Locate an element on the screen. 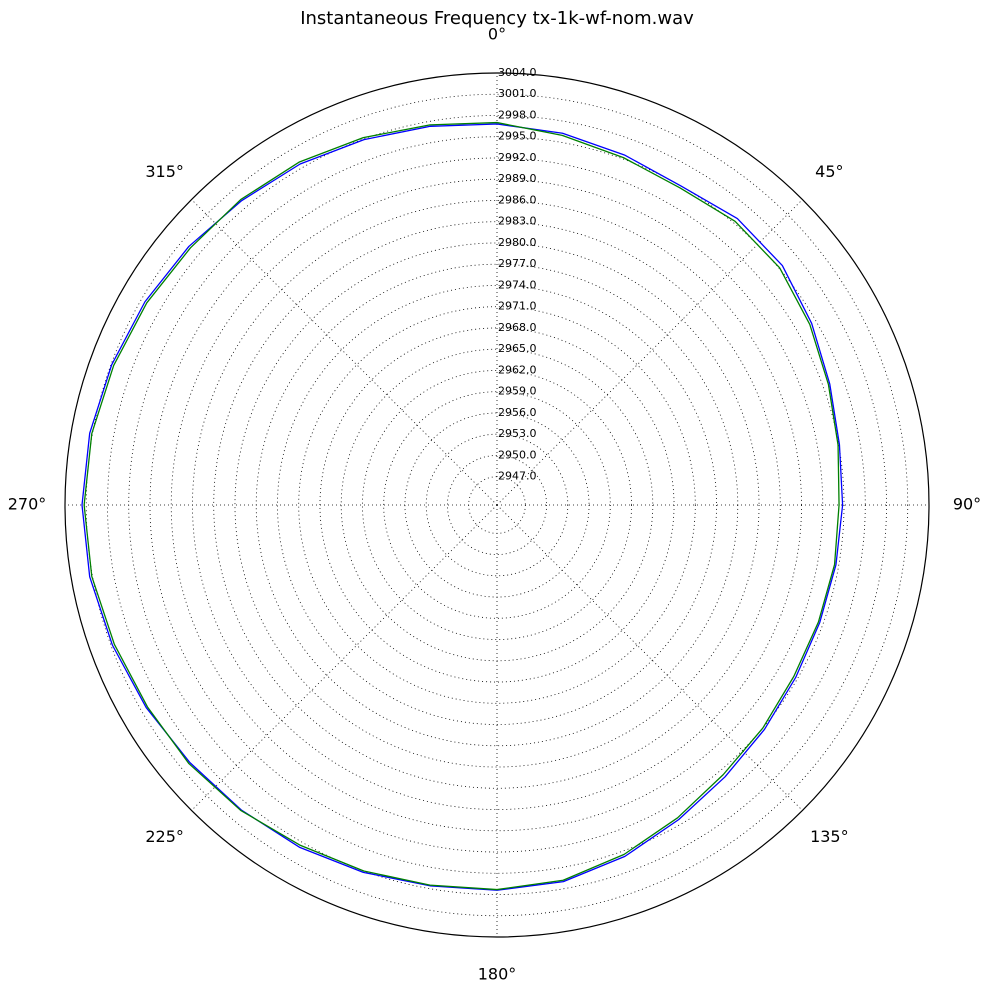  radial-grid-line is located at coordinates (497, 505).